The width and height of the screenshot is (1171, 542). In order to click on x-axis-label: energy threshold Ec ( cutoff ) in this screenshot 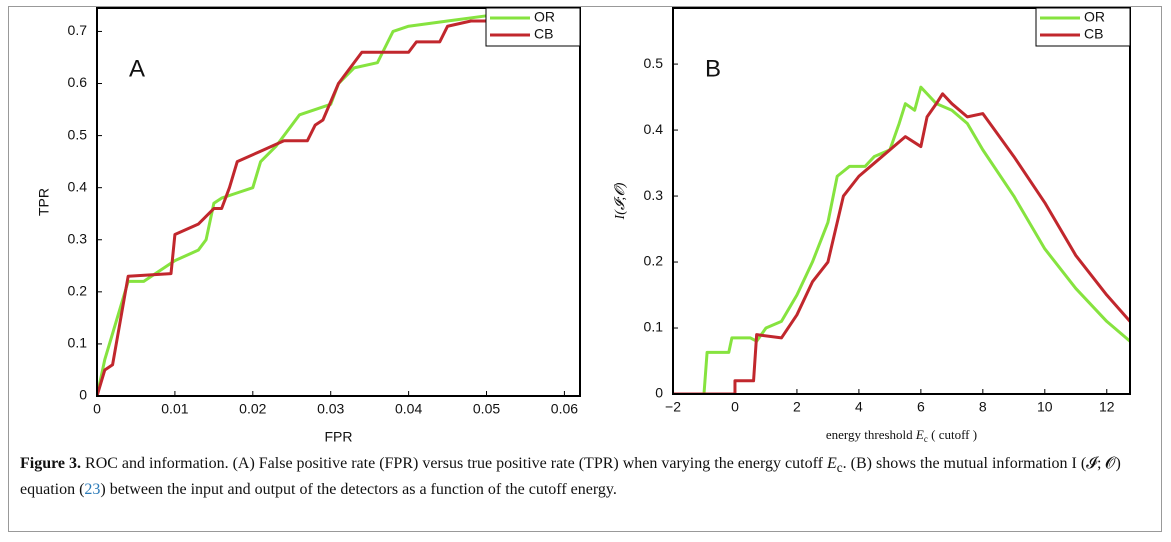, I will do `click(901, 435)`.